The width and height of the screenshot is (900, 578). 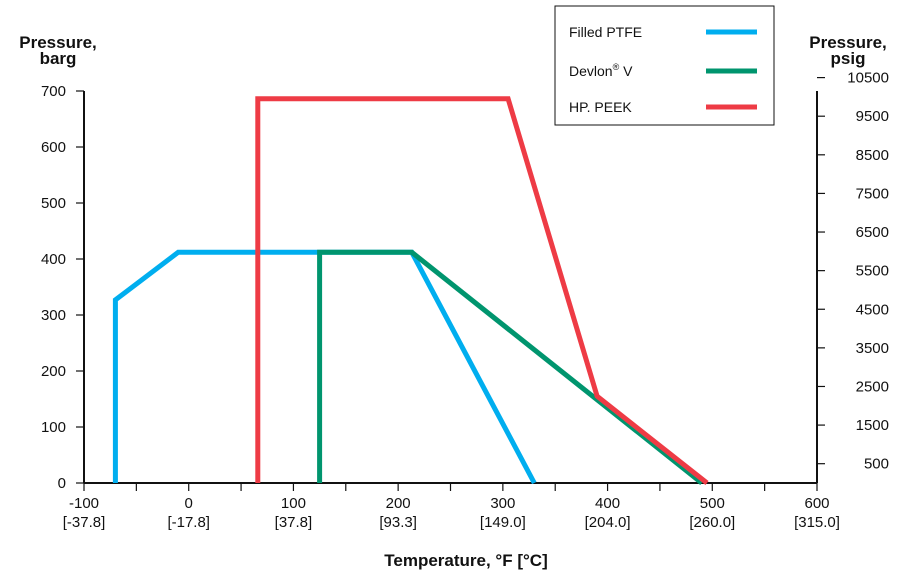 What do you see at coordinates (84, 522) in the screenshot?
I see `x-tick-sublabel: [-37.8]` at bounding box center [84, 522].